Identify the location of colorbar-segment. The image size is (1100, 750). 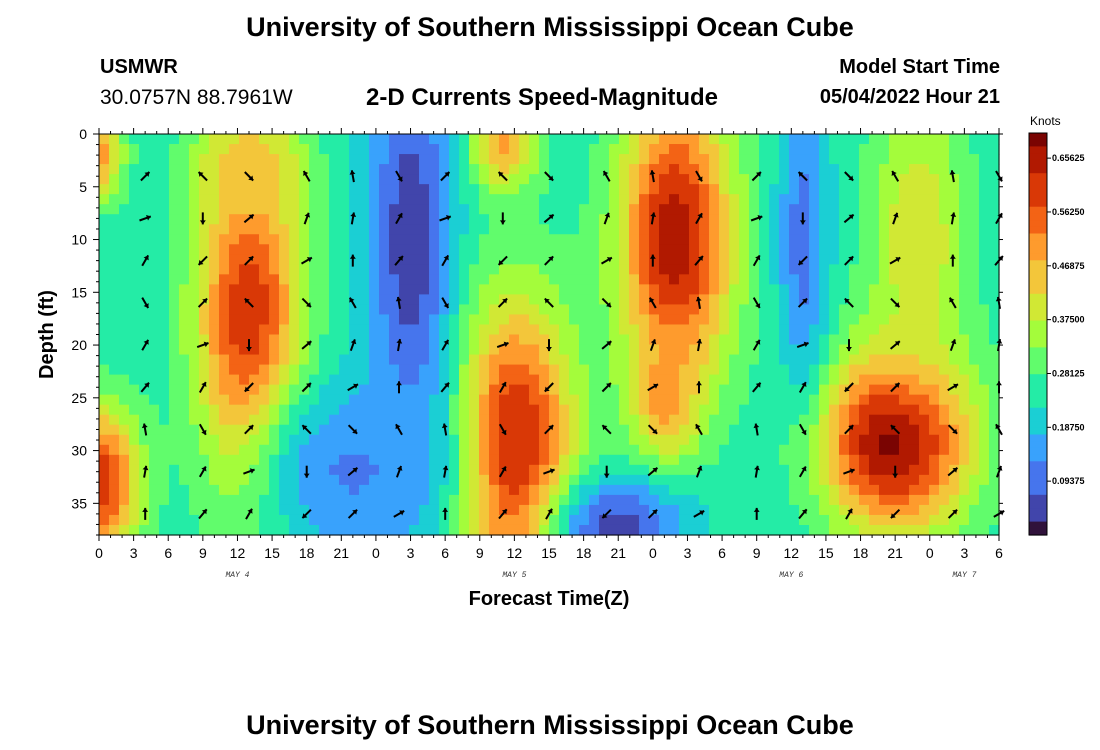
(1038, 224).